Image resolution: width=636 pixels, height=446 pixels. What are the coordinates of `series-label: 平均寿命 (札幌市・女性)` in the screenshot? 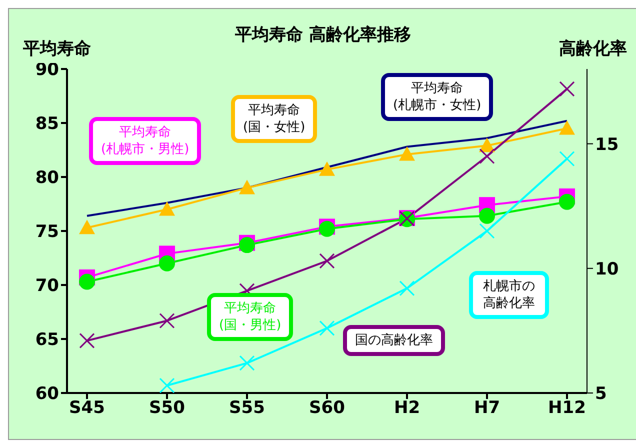 It's located at (437, 97).